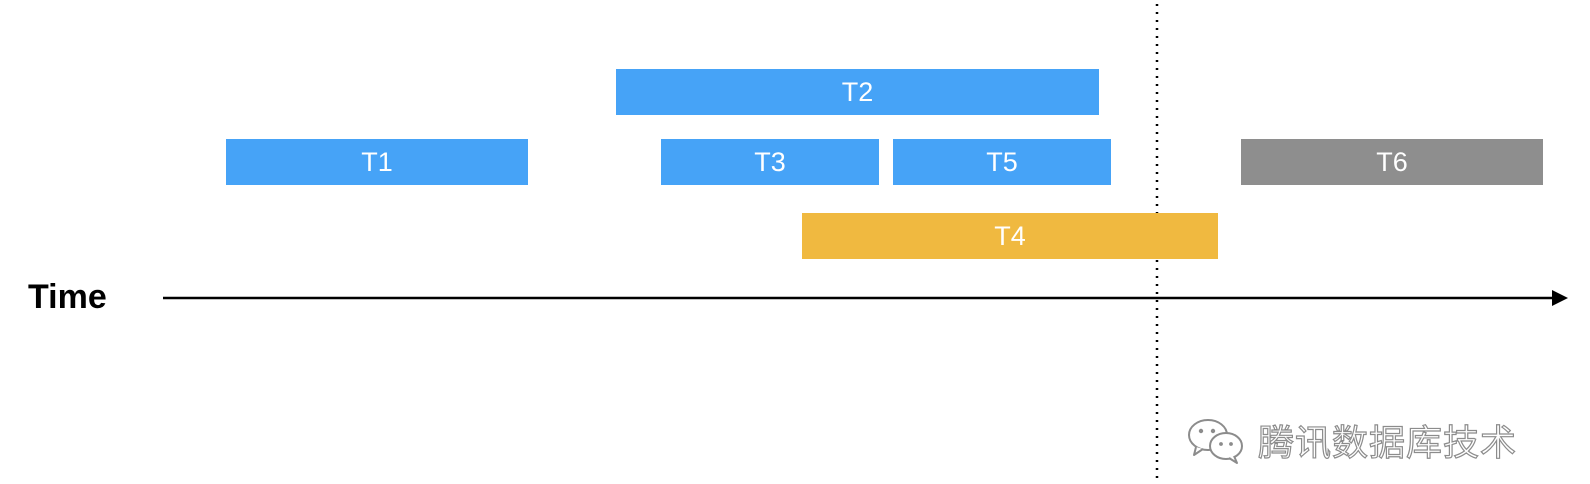 The image size is (1590, 484). I want to click on task-bar-t3: T3, so click(770, 162).